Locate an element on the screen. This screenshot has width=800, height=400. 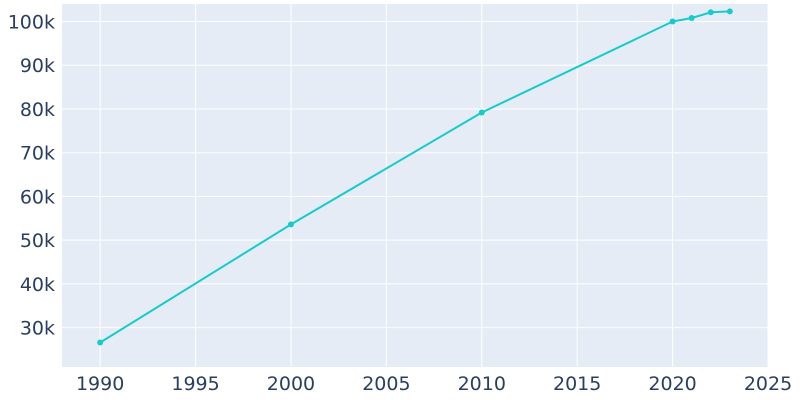
y-tick-label: 50k is located at coordinates (37, 241).